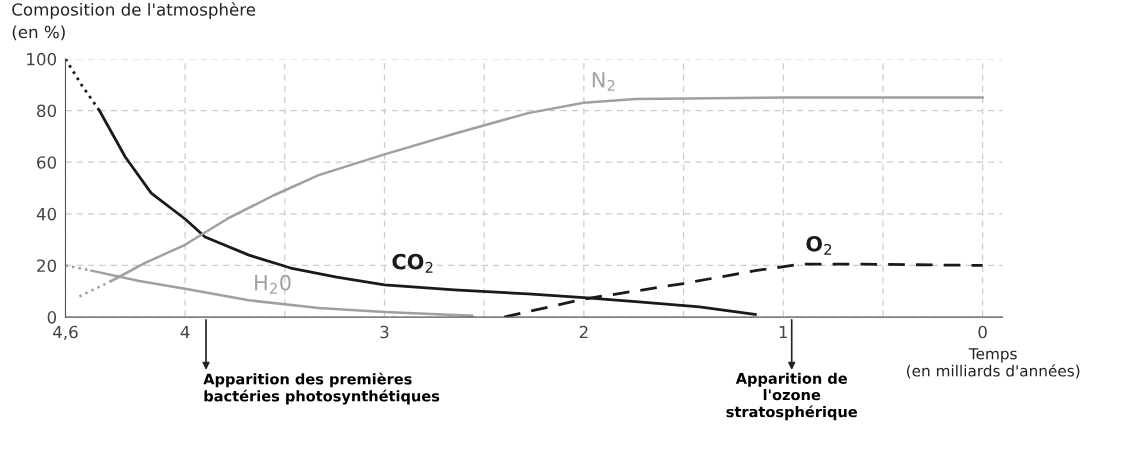 The image size is (1129, 453). Describe the element at coordinates (384, 332) in the screenshot. I see `x-tick-label: 3` at that location.